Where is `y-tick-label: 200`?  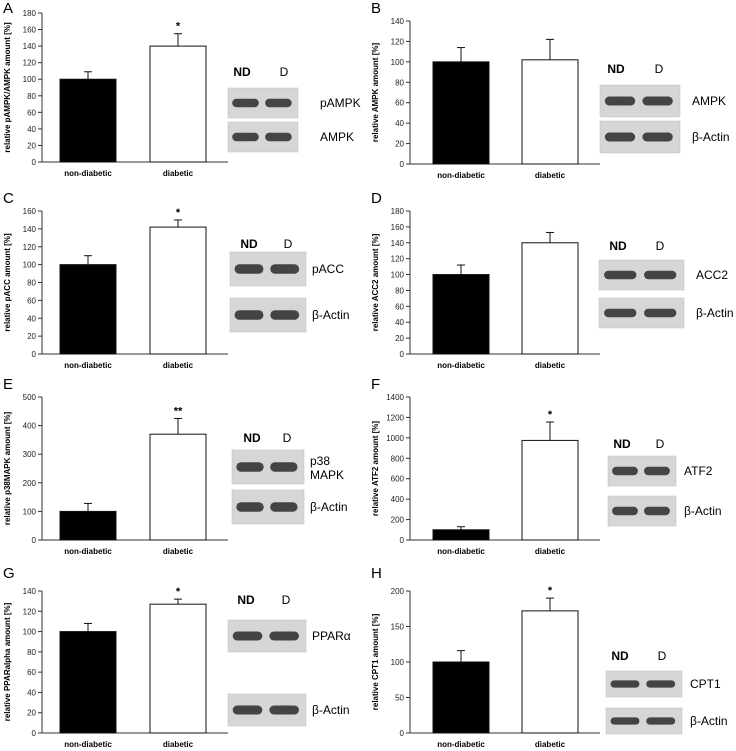 y-tick-label: 200 is located at coordinates (398, 591).